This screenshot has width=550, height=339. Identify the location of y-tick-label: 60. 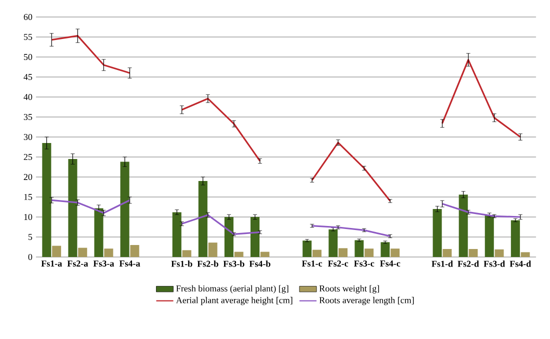
(28, 17).